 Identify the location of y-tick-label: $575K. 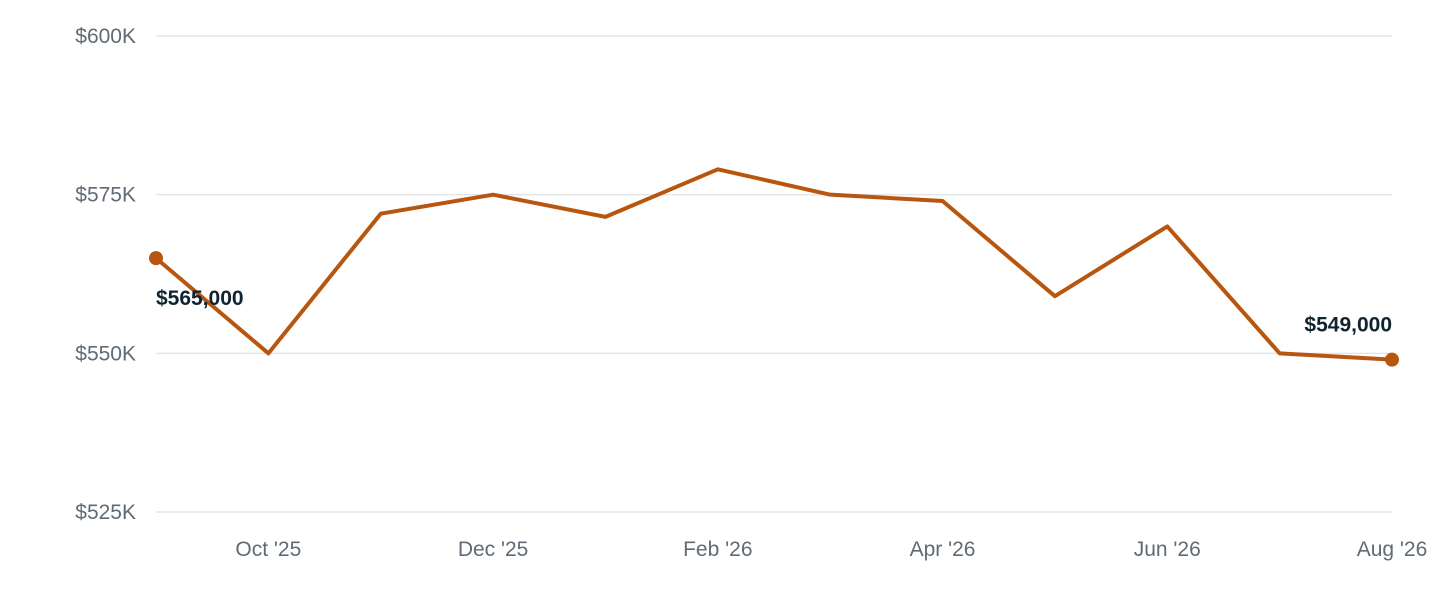
(105, 195).